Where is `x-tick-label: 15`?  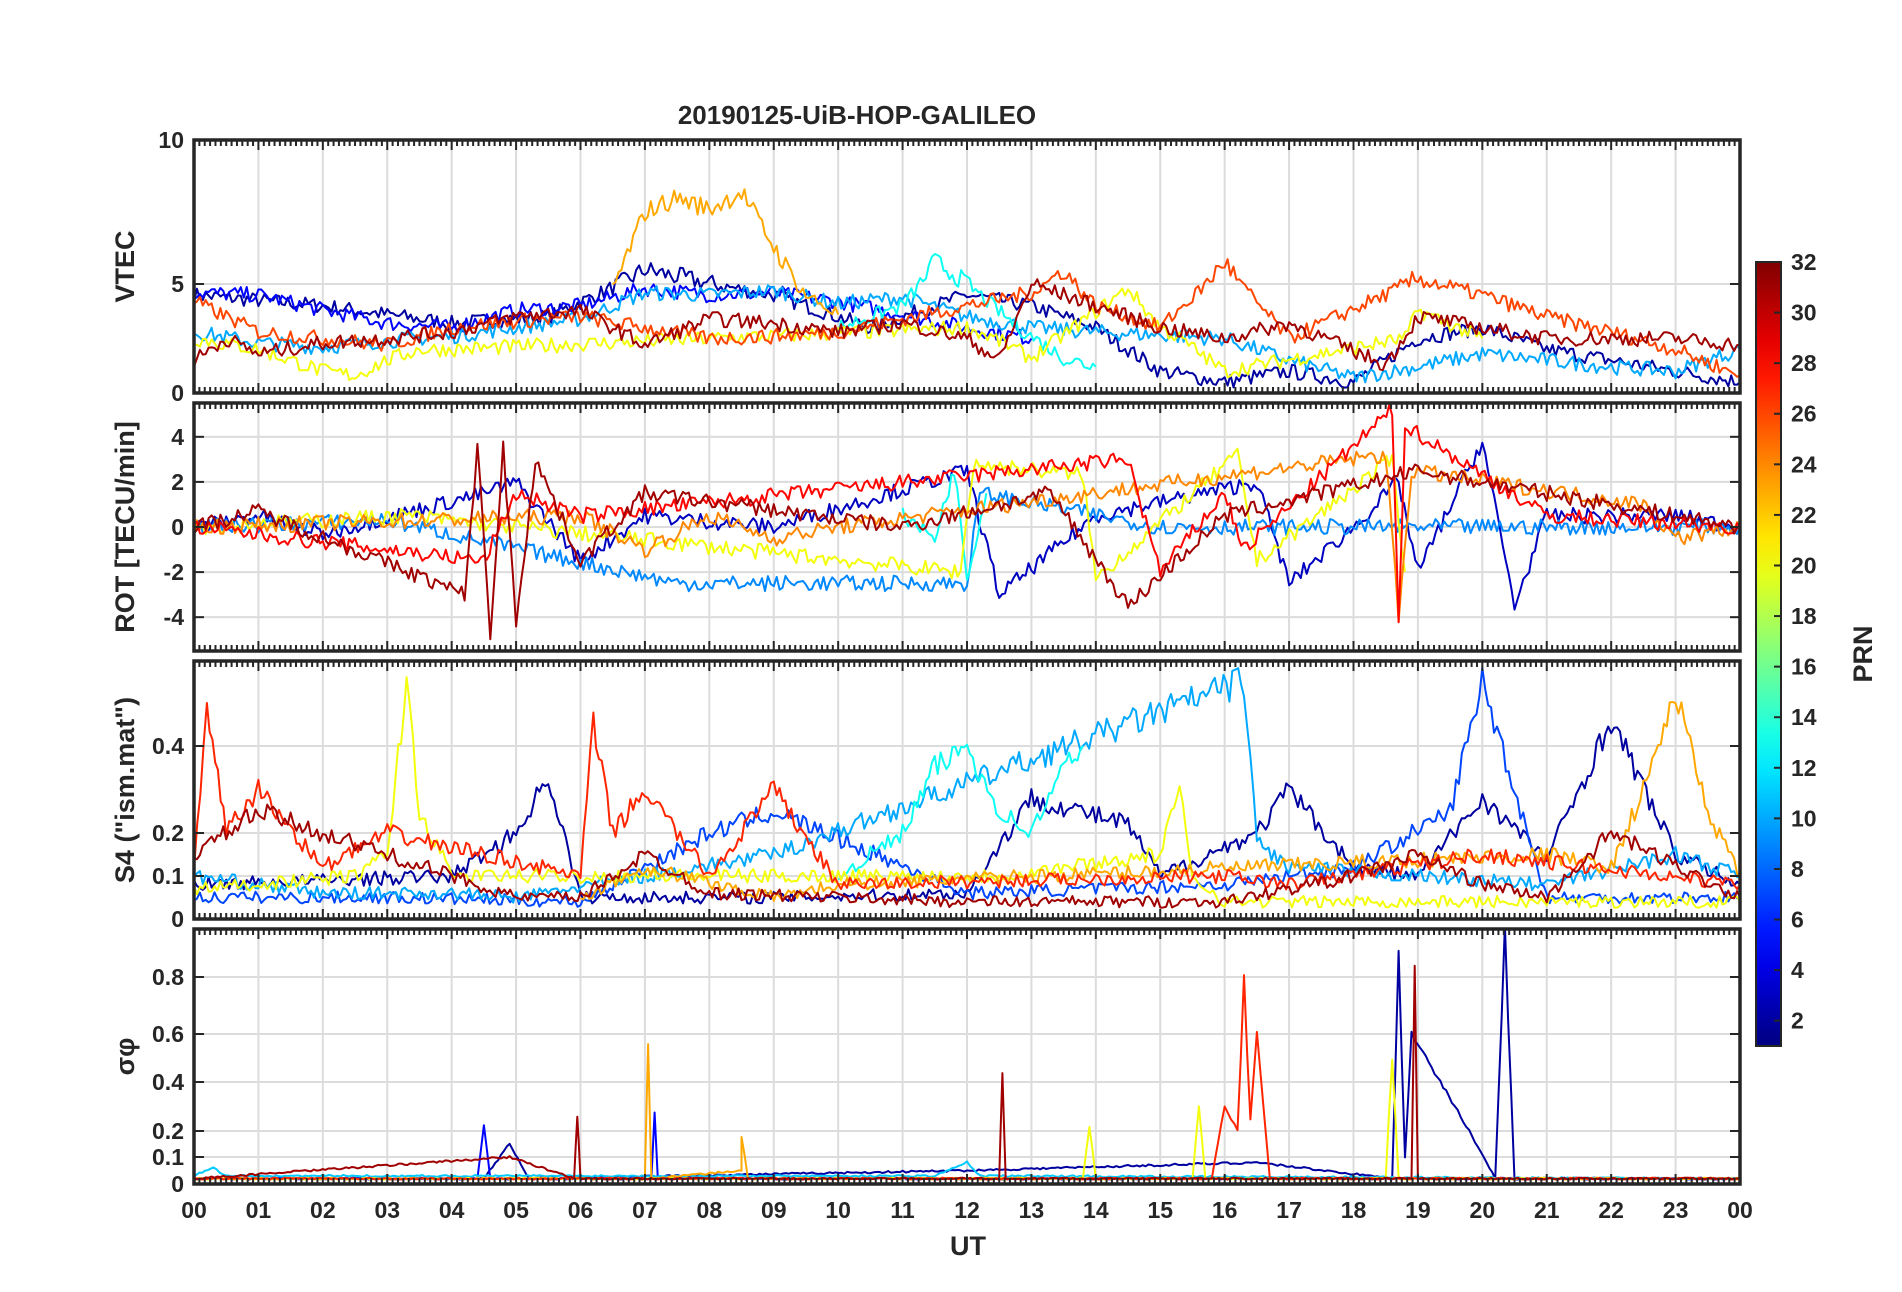
x-tick-label: 15 is located at coordinates (1160, 1210).